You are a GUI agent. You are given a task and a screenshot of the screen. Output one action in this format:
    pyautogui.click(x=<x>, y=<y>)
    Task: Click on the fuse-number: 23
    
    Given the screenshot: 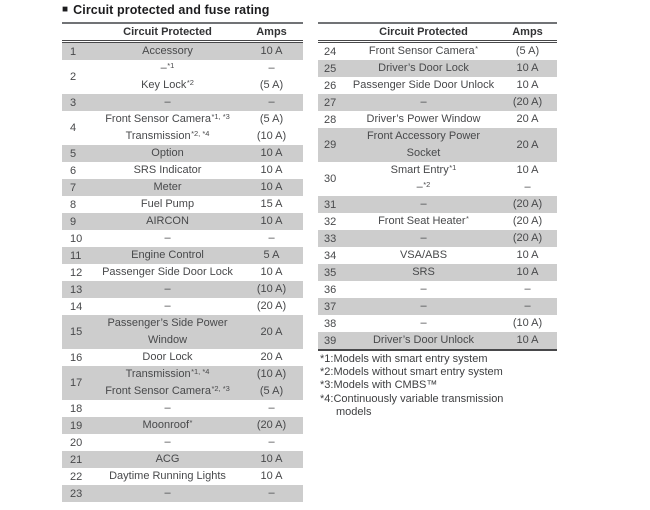 What is the action you would take?
    pyautogui.click(x=76, y=493)
    